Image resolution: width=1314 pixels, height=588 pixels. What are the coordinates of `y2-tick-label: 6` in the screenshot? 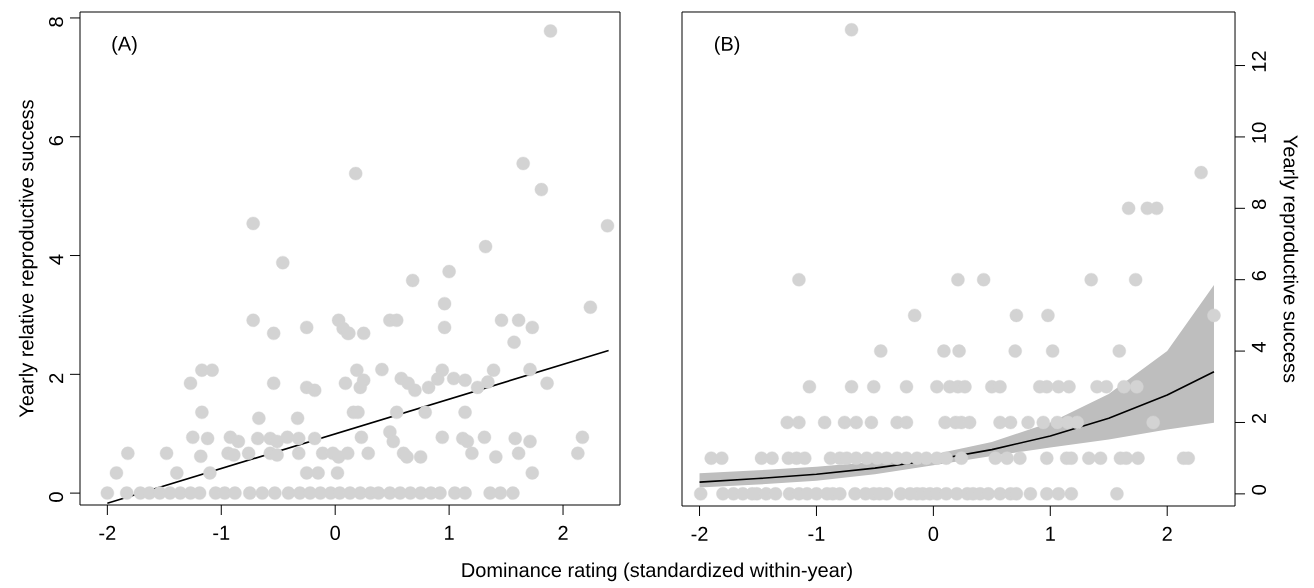 It's located at (1259, 276).